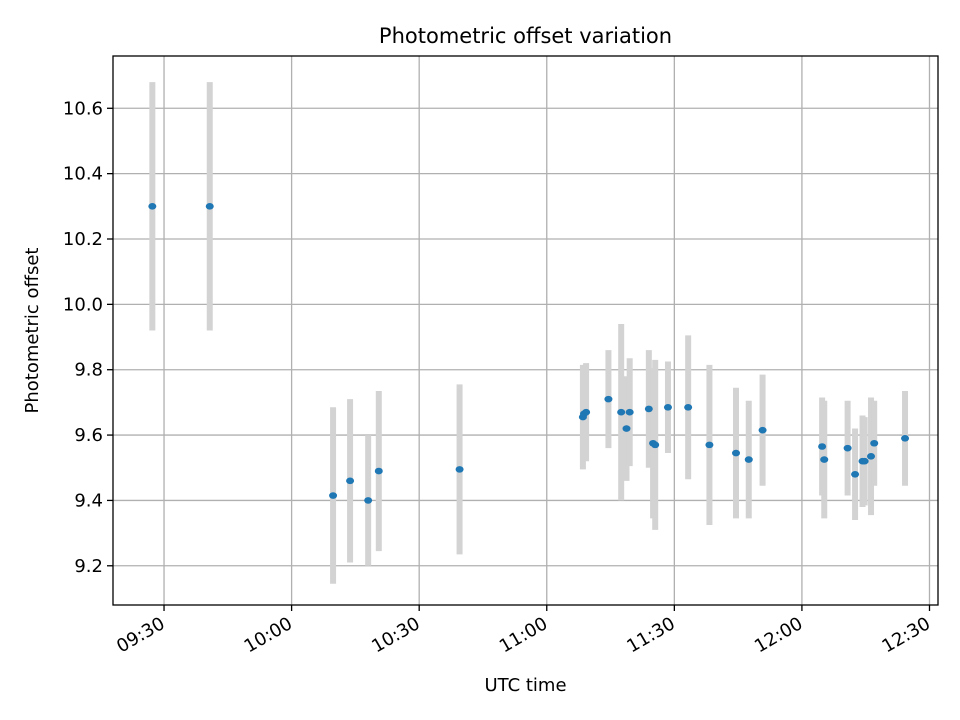 Image resolution: width=960 pixels, height=720 pixels. I want to click on x-tick-label: 10:00, so click(268, 635).